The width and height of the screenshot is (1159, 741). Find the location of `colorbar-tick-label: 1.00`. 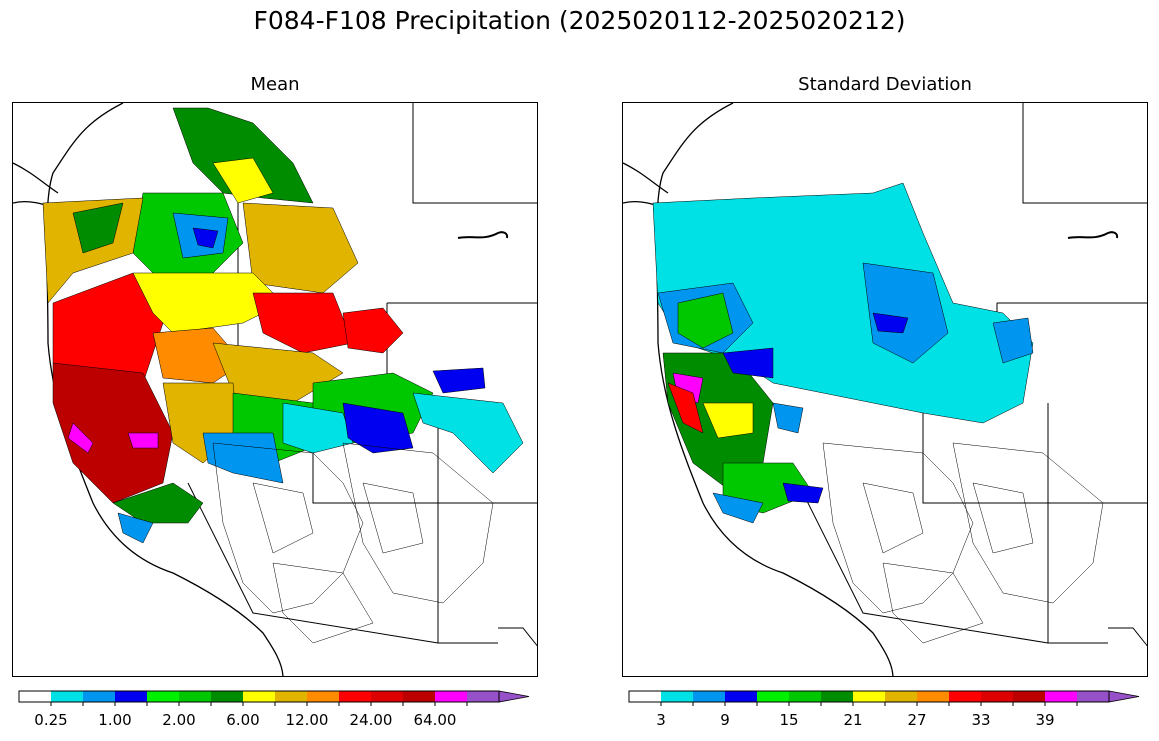

colorbar-tick-label: 1.00 is located at coordinates (115, 720).